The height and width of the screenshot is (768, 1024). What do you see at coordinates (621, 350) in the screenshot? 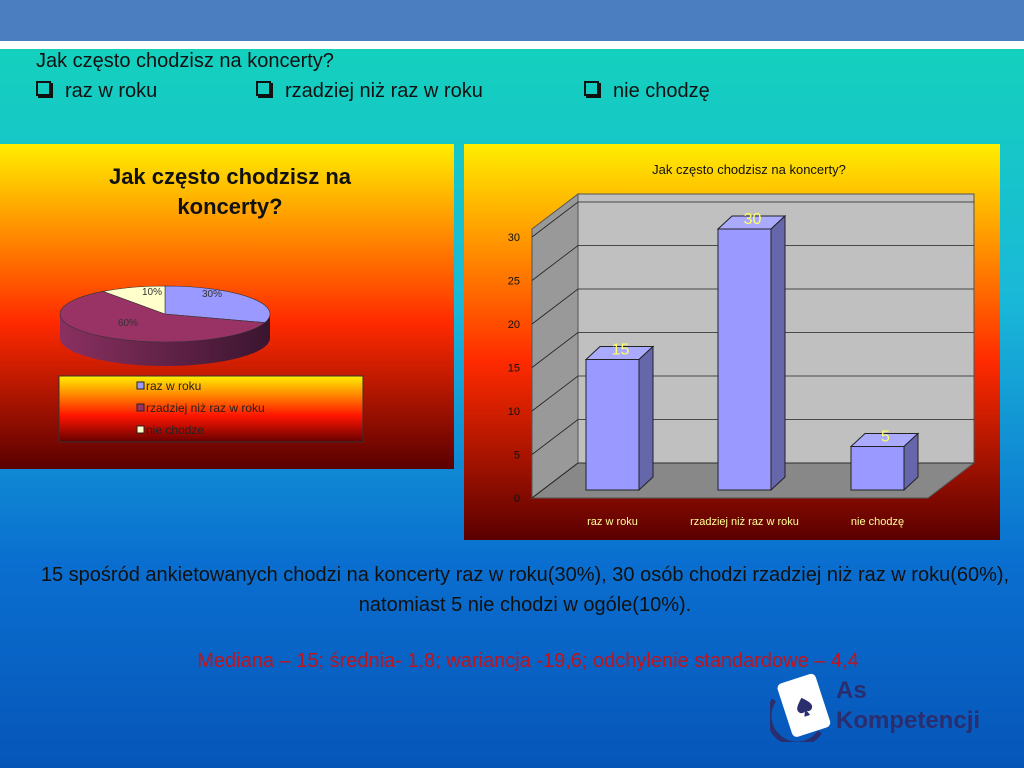
I see `bar-data-label: 15` at bounding box center [621, 350].